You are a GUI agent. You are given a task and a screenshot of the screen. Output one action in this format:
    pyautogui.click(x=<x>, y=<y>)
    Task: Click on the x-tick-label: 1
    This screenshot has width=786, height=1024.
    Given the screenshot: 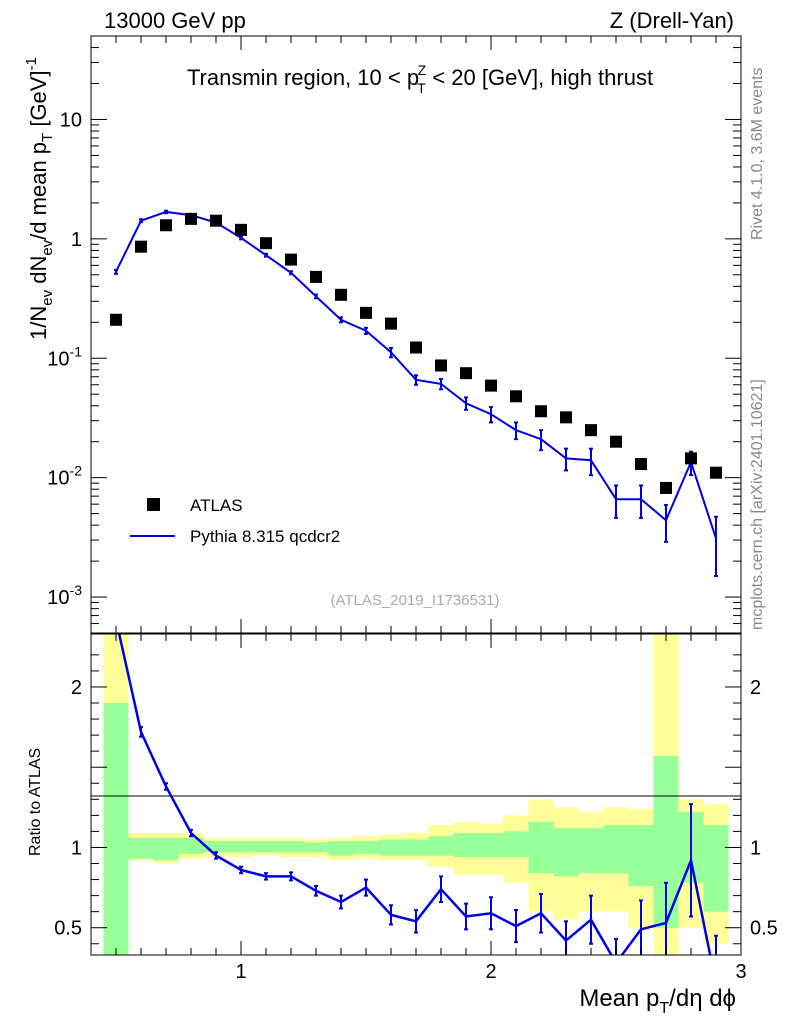 What is the action you would take?
    pyautogui.click(x=240, y=972)
    